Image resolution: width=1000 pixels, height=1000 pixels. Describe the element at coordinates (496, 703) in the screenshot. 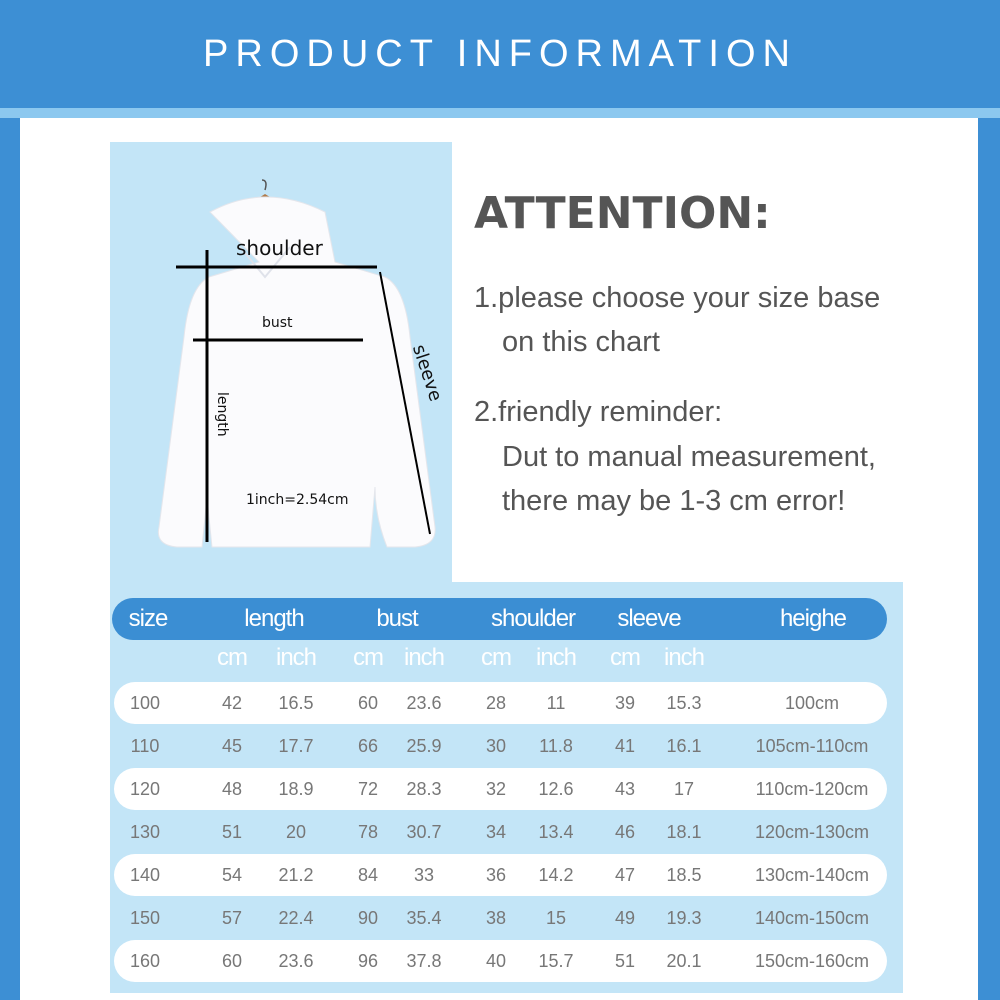

I see `table-cell: 28` at that location.